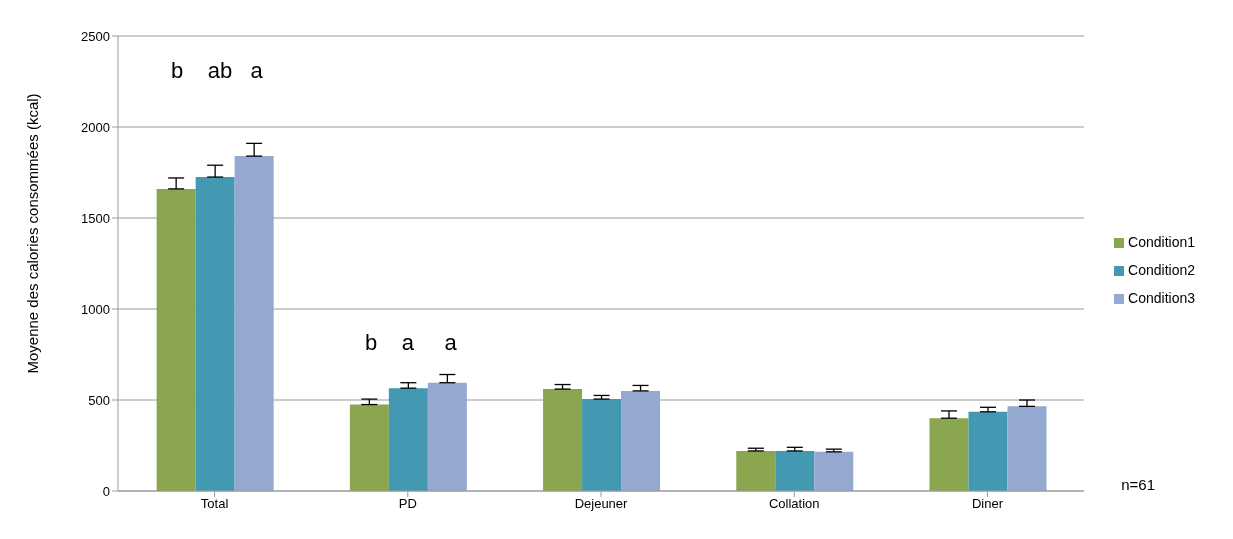 The image size is (1233, 539). I want to click on annotation: b a a, so click(411, 343).